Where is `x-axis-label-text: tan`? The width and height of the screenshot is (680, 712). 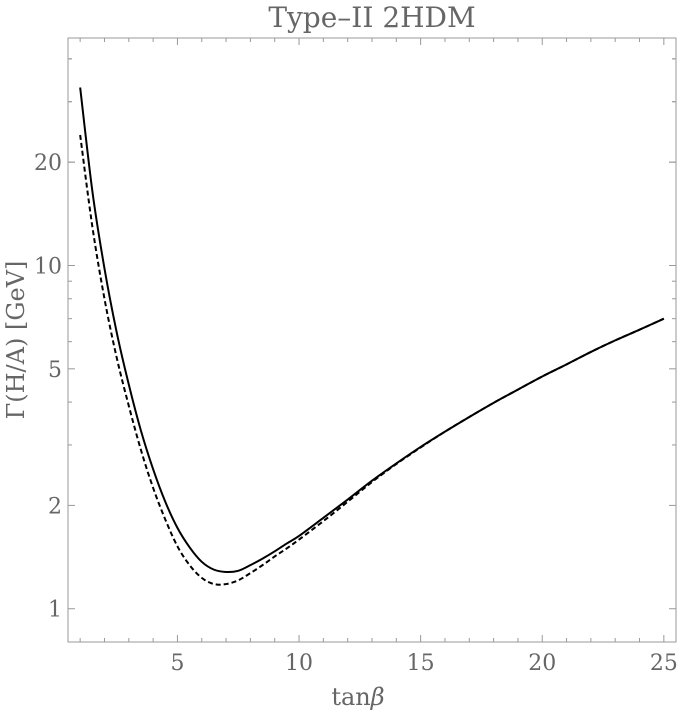
x-axis-label-text: tan is located at coordinates (350, 697).